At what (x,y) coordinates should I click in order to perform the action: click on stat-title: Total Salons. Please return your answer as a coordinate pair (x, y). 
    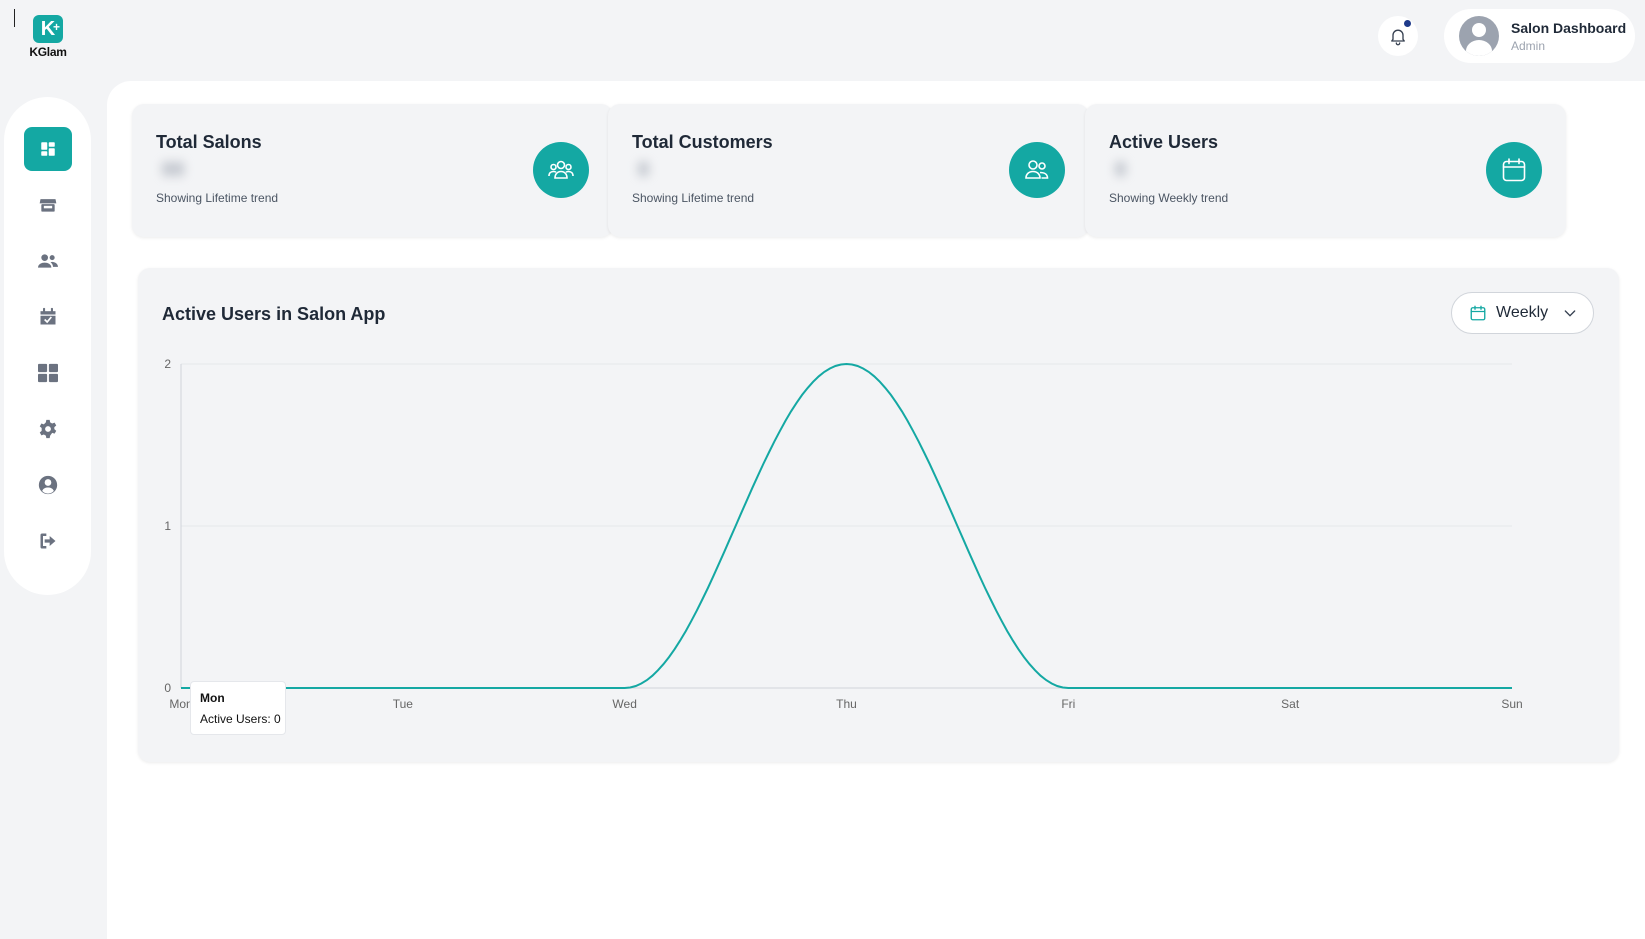
    Looking at the image, I should click on (209, 142).